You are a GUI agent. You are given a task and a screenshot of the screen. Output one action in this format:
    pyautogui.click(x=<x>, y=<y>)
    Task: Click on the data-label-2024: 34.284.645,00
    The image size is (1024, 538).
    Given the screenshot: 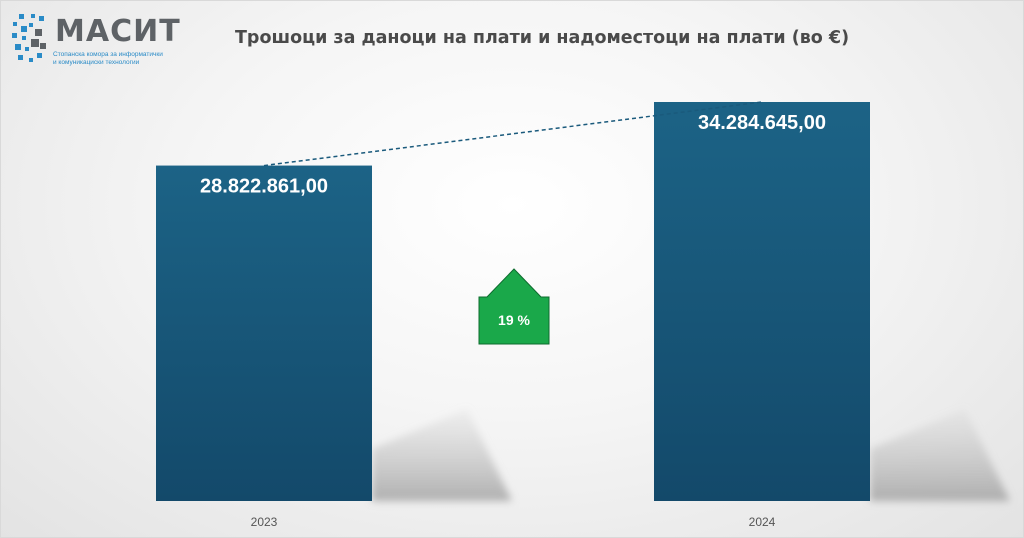 What is the action you would take?
    pyautogui.click(x=762, y=123)
    